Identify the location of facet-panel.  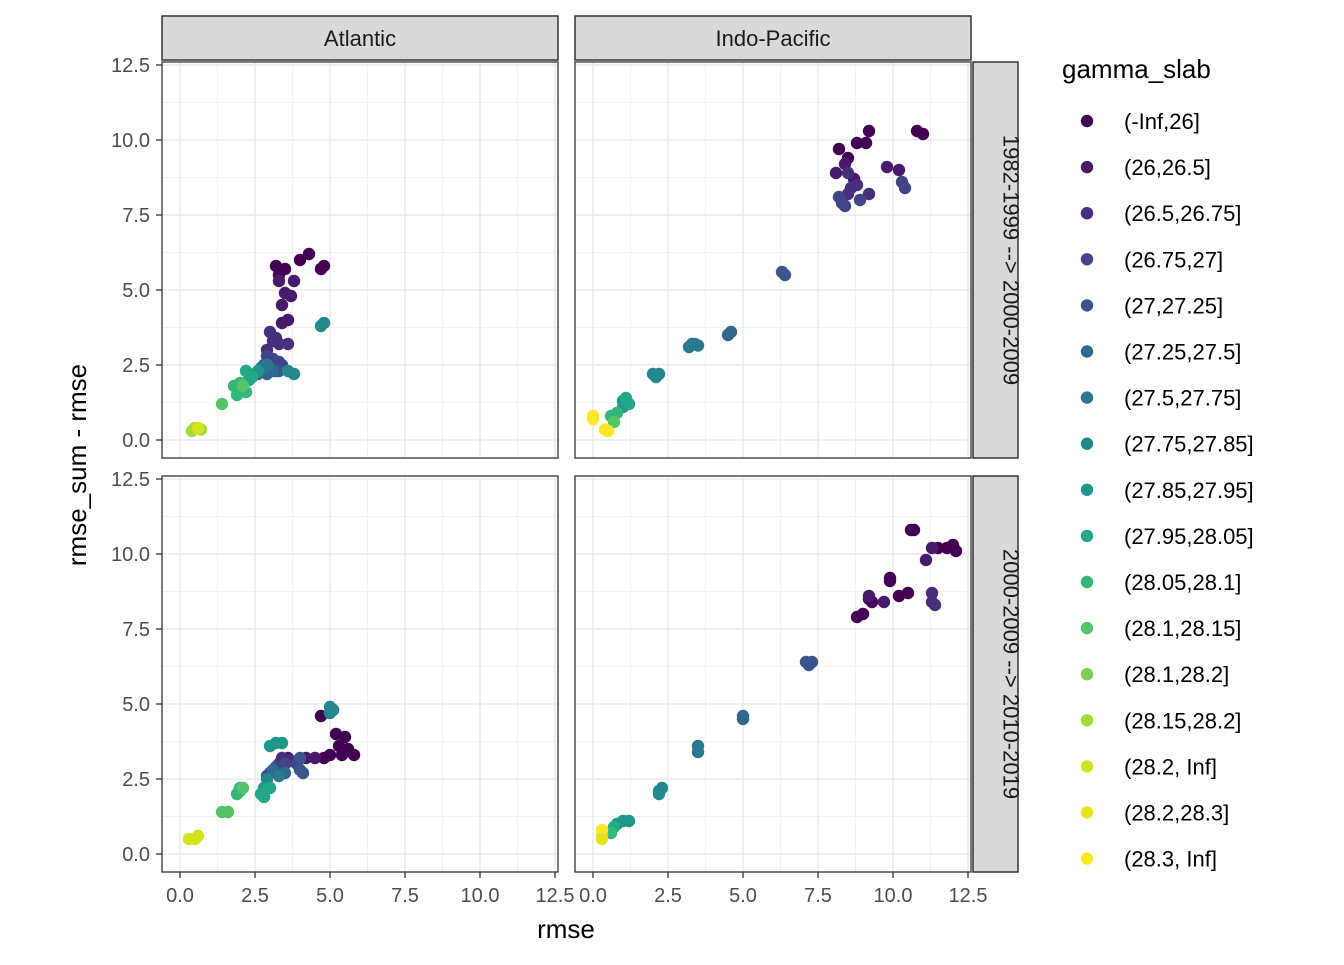
(773, 260).